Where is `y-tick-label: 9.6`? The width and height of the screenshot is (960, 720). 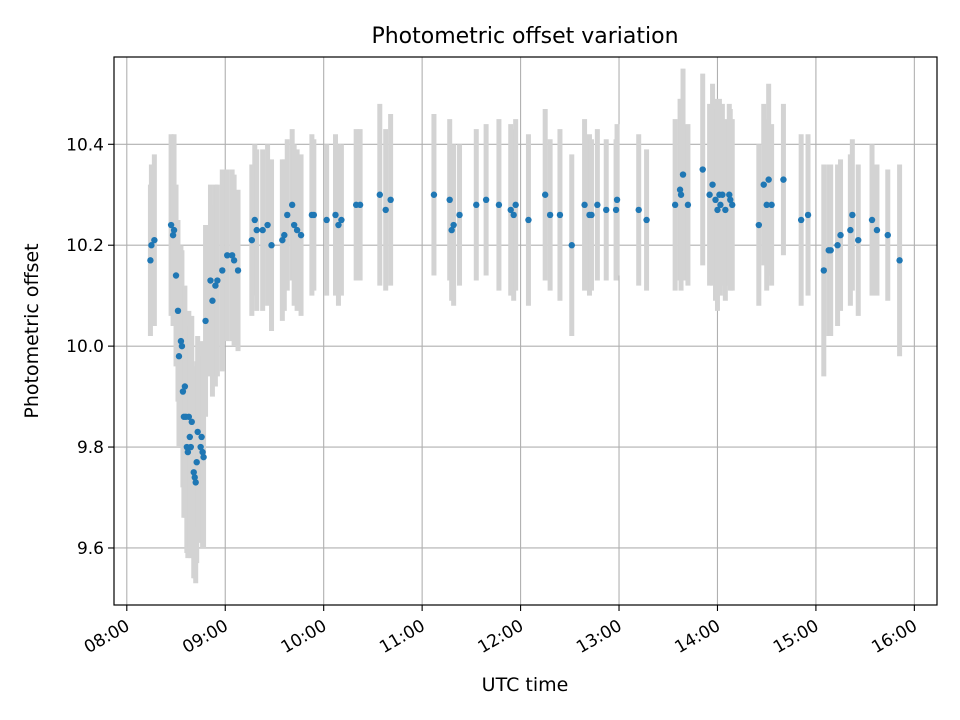
y-tick-label: 9.6 is located at coordinates (90, 549).